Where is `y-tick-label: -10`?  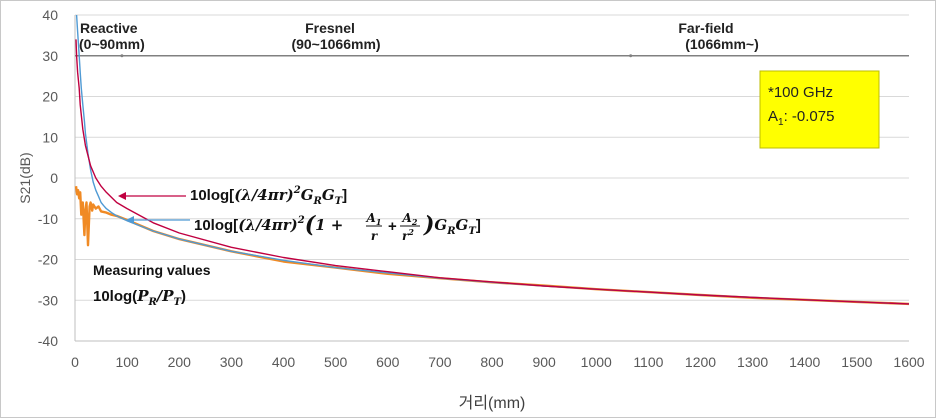
y-tick-label: -10 is located at coordinates (48, 219).